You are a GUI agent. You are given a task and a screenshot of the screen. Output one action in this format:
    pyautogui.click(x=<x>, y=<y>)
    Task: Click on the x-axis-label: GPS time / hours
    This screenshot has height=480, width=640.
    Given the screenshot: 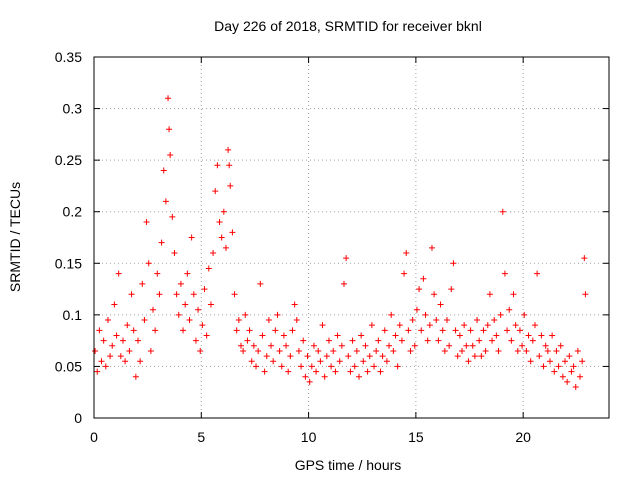 What is the action you would take?
    pyautogui.click(x=348, y=465)
    